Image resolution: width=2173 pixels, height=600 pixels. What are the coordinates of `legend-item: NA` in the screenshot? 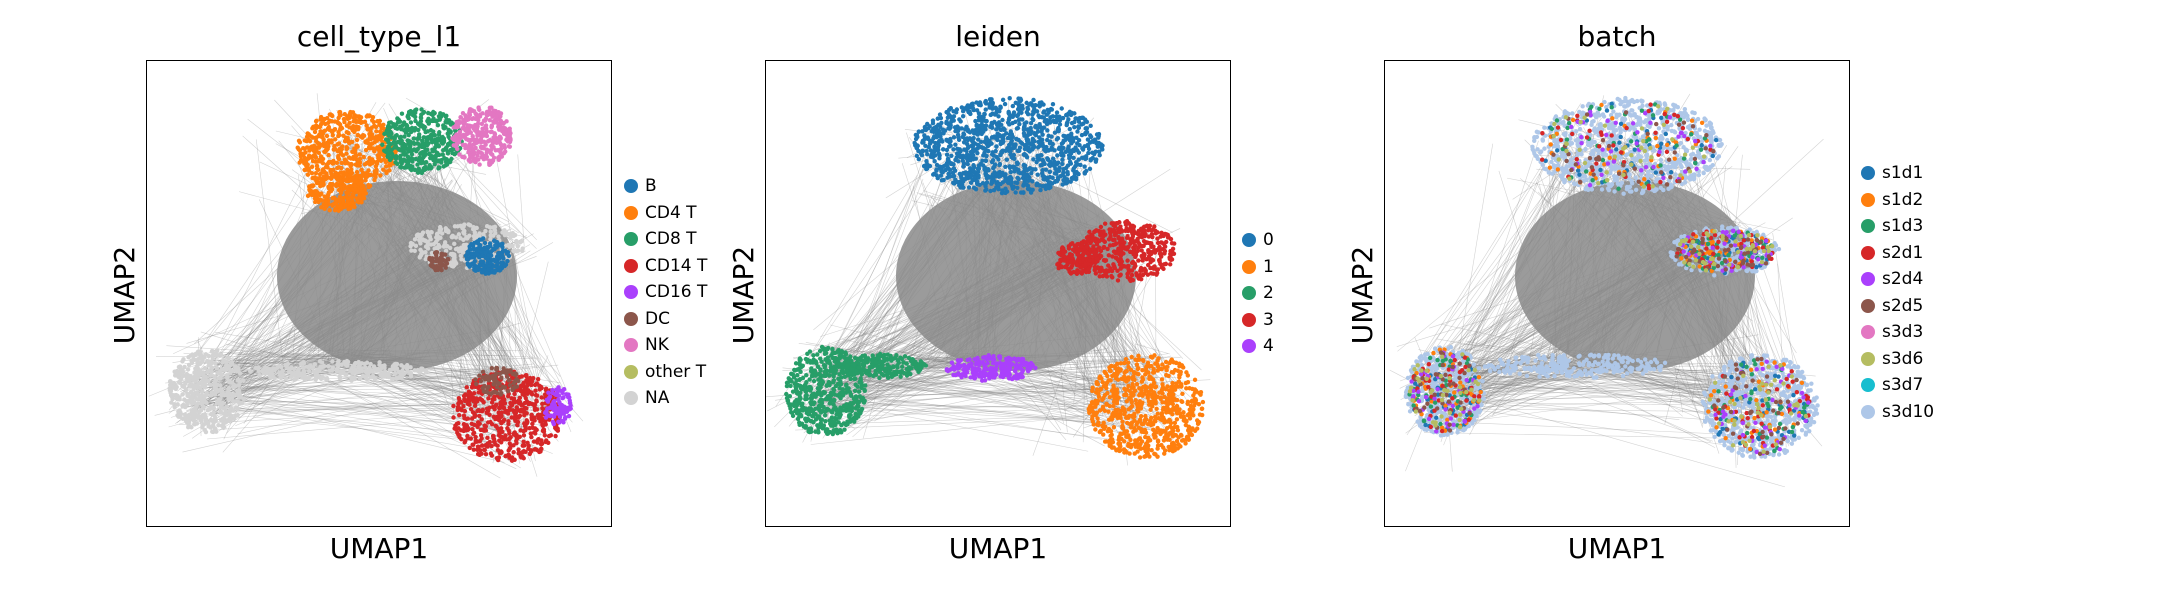 It's located at (665, 398).